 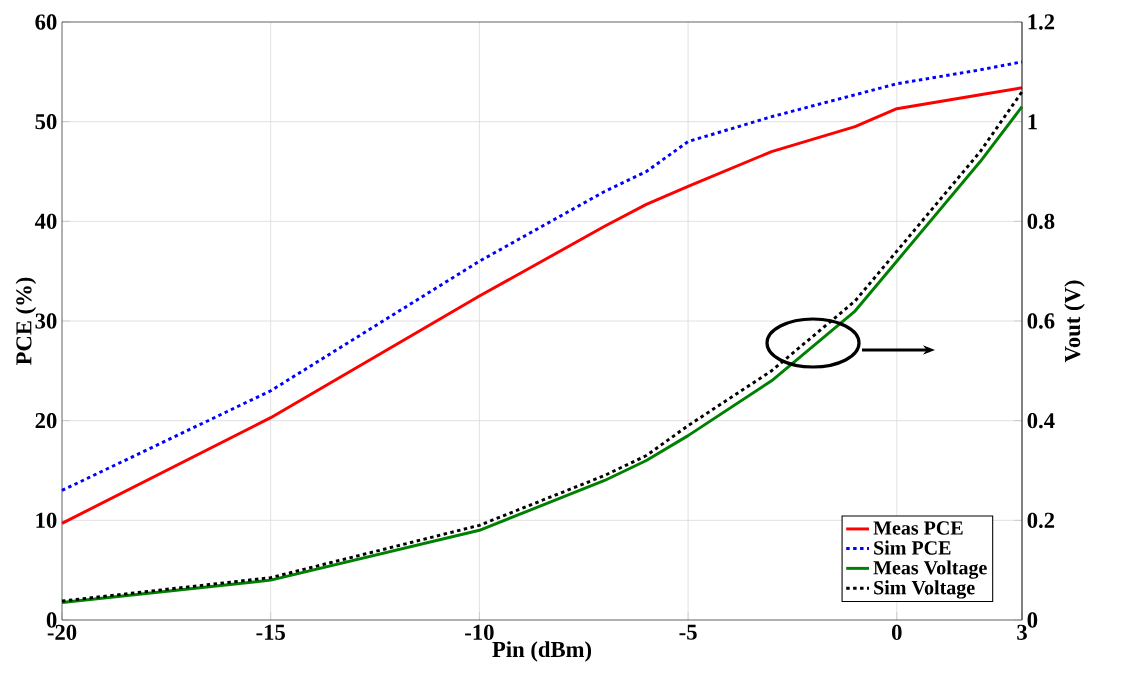 I want to click on y-tick-label: 20, so click(x=46, y=421).